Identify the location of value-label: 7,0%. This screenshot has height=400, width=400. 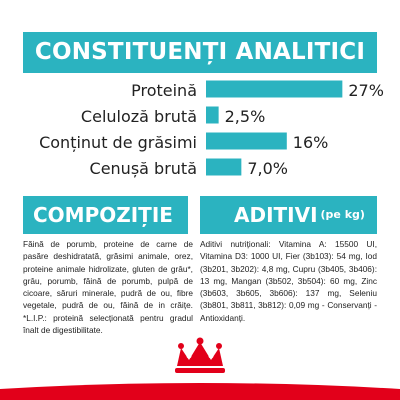
(267, 168).